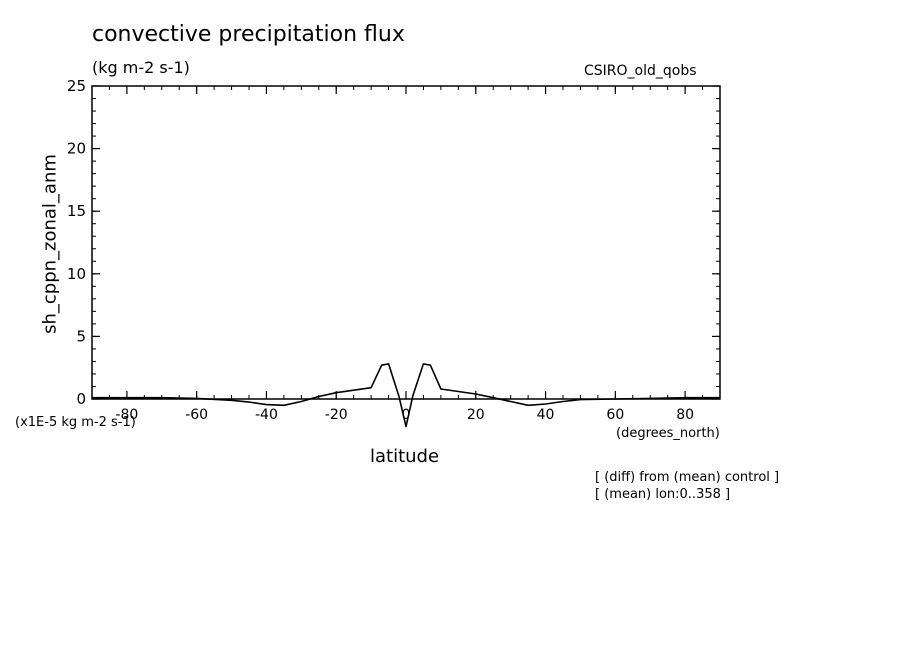 The height and width of the screenshot is (654, 904). Describe the element at coordinates (615, 415) in the screenshot. I see `x-tick-label: 60` at that location.